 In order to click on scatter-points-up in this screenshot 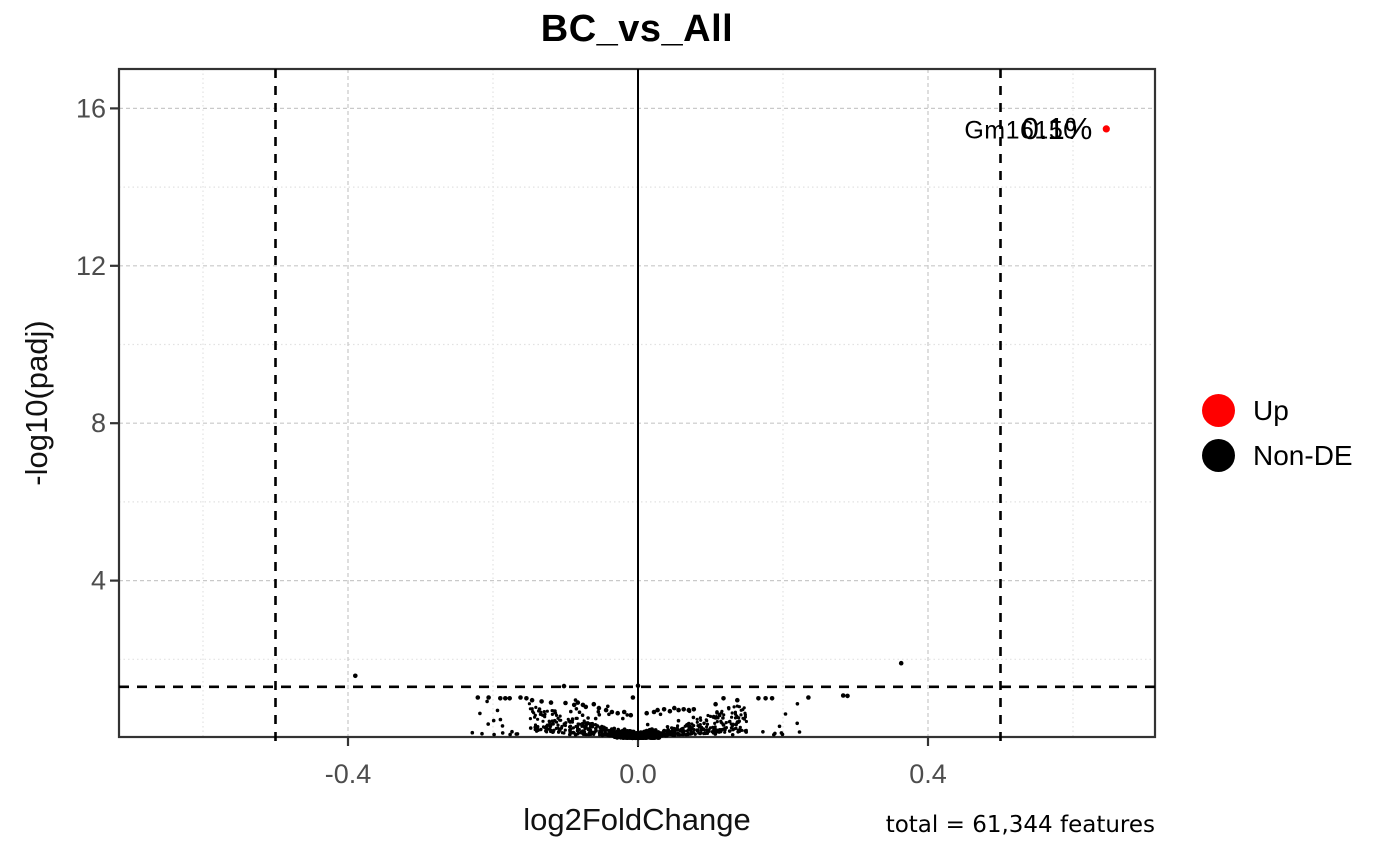, I will do `click(1106, 129)`.